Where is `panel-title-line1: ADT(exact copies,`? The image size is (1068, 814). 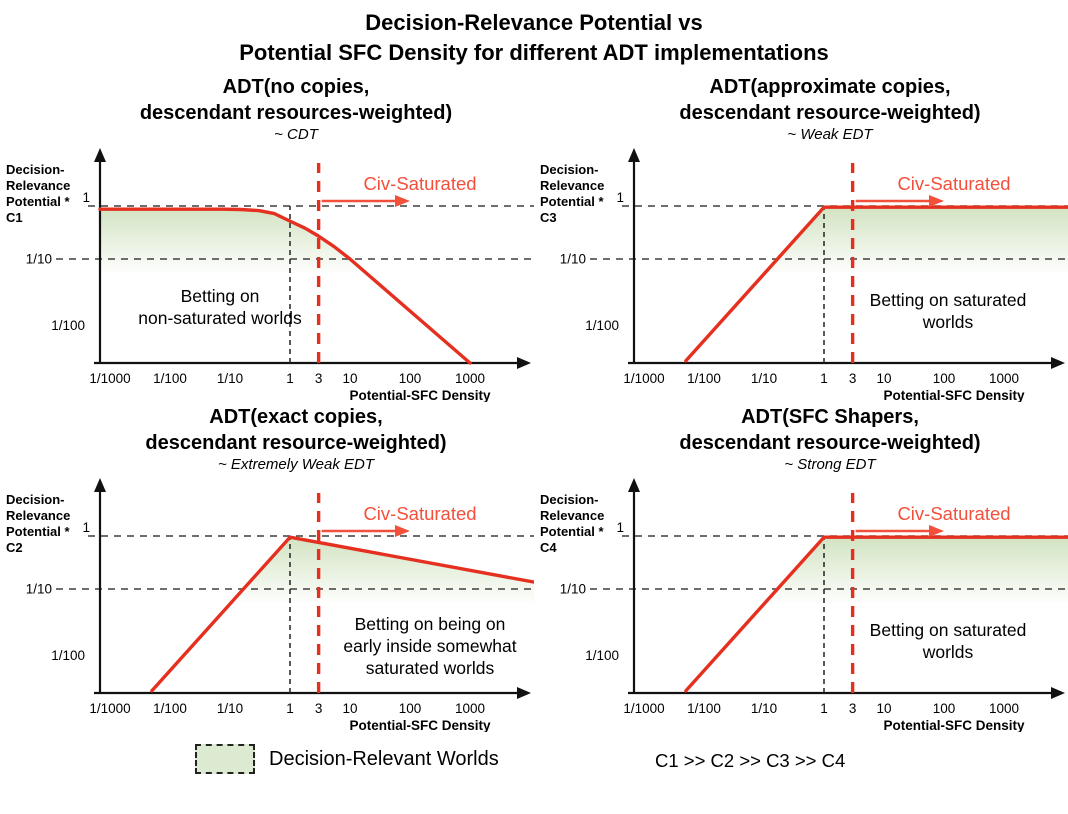 panel-title-line1: ADT(exact copies, is located at coordinates (296, 417).